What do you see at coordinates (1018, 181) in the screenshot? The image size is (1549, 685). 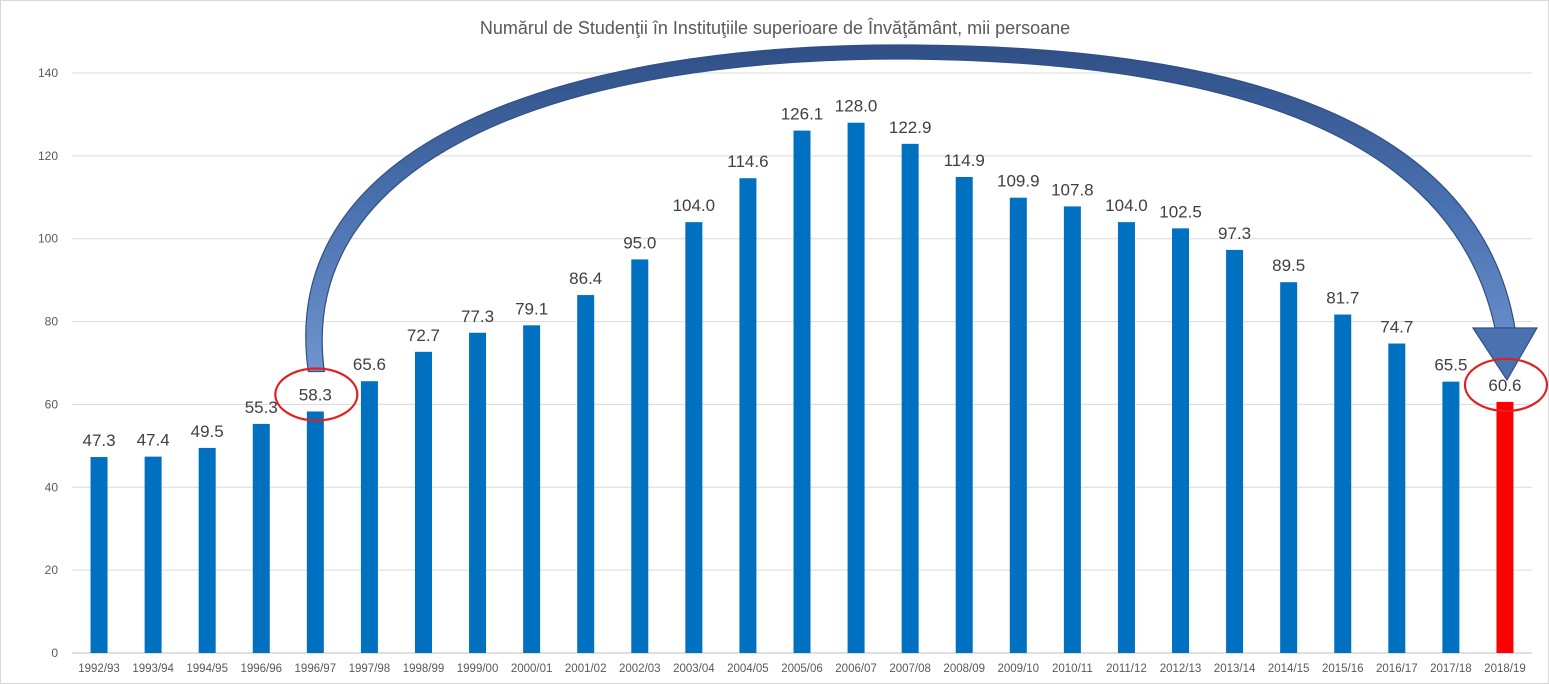 I see `data-label: 109.9` at bounding box center [1018, 181].